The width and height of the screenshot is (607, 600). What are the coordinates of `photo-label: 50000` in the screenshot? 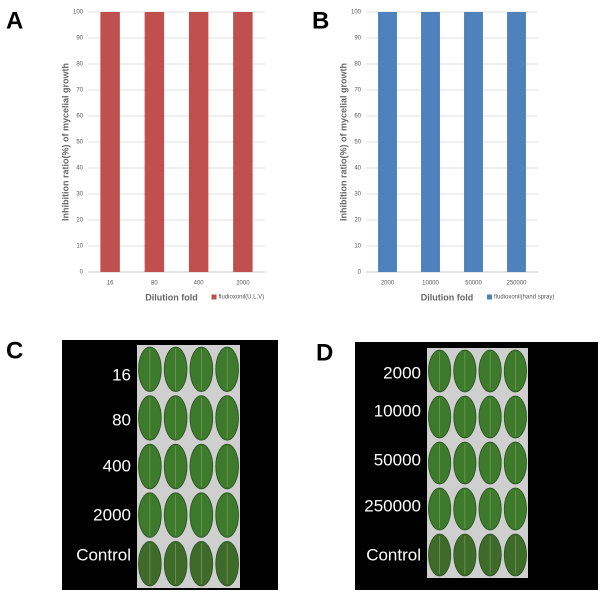 It's located at (397, 459).